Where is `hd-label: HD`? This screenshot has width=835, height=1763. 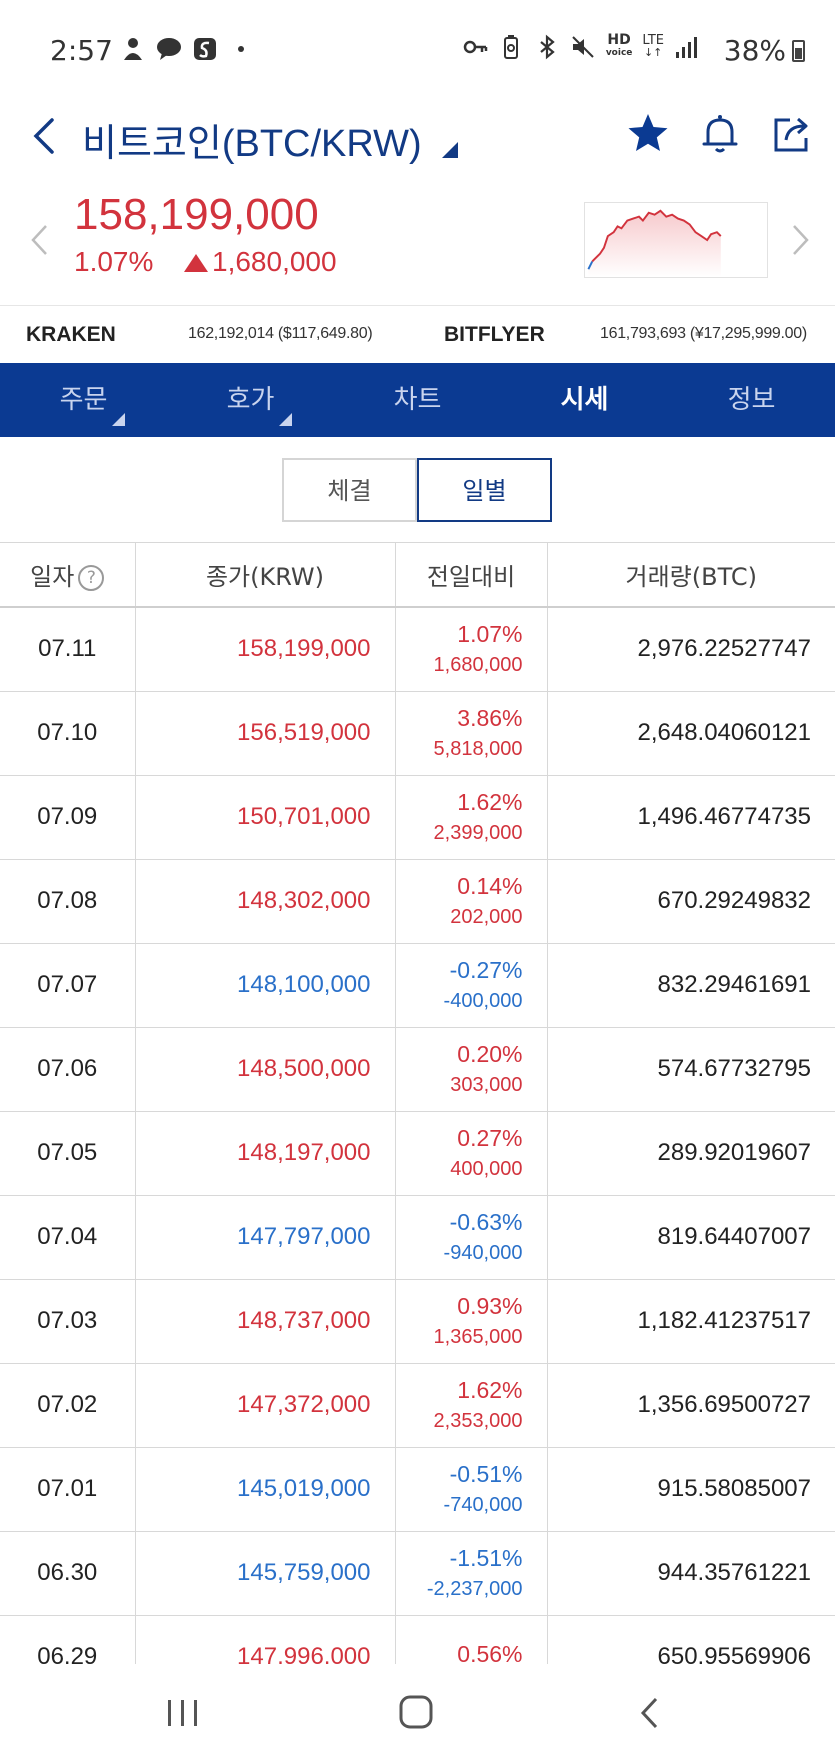 hd-label: HD is located at coordinates (619, 40).